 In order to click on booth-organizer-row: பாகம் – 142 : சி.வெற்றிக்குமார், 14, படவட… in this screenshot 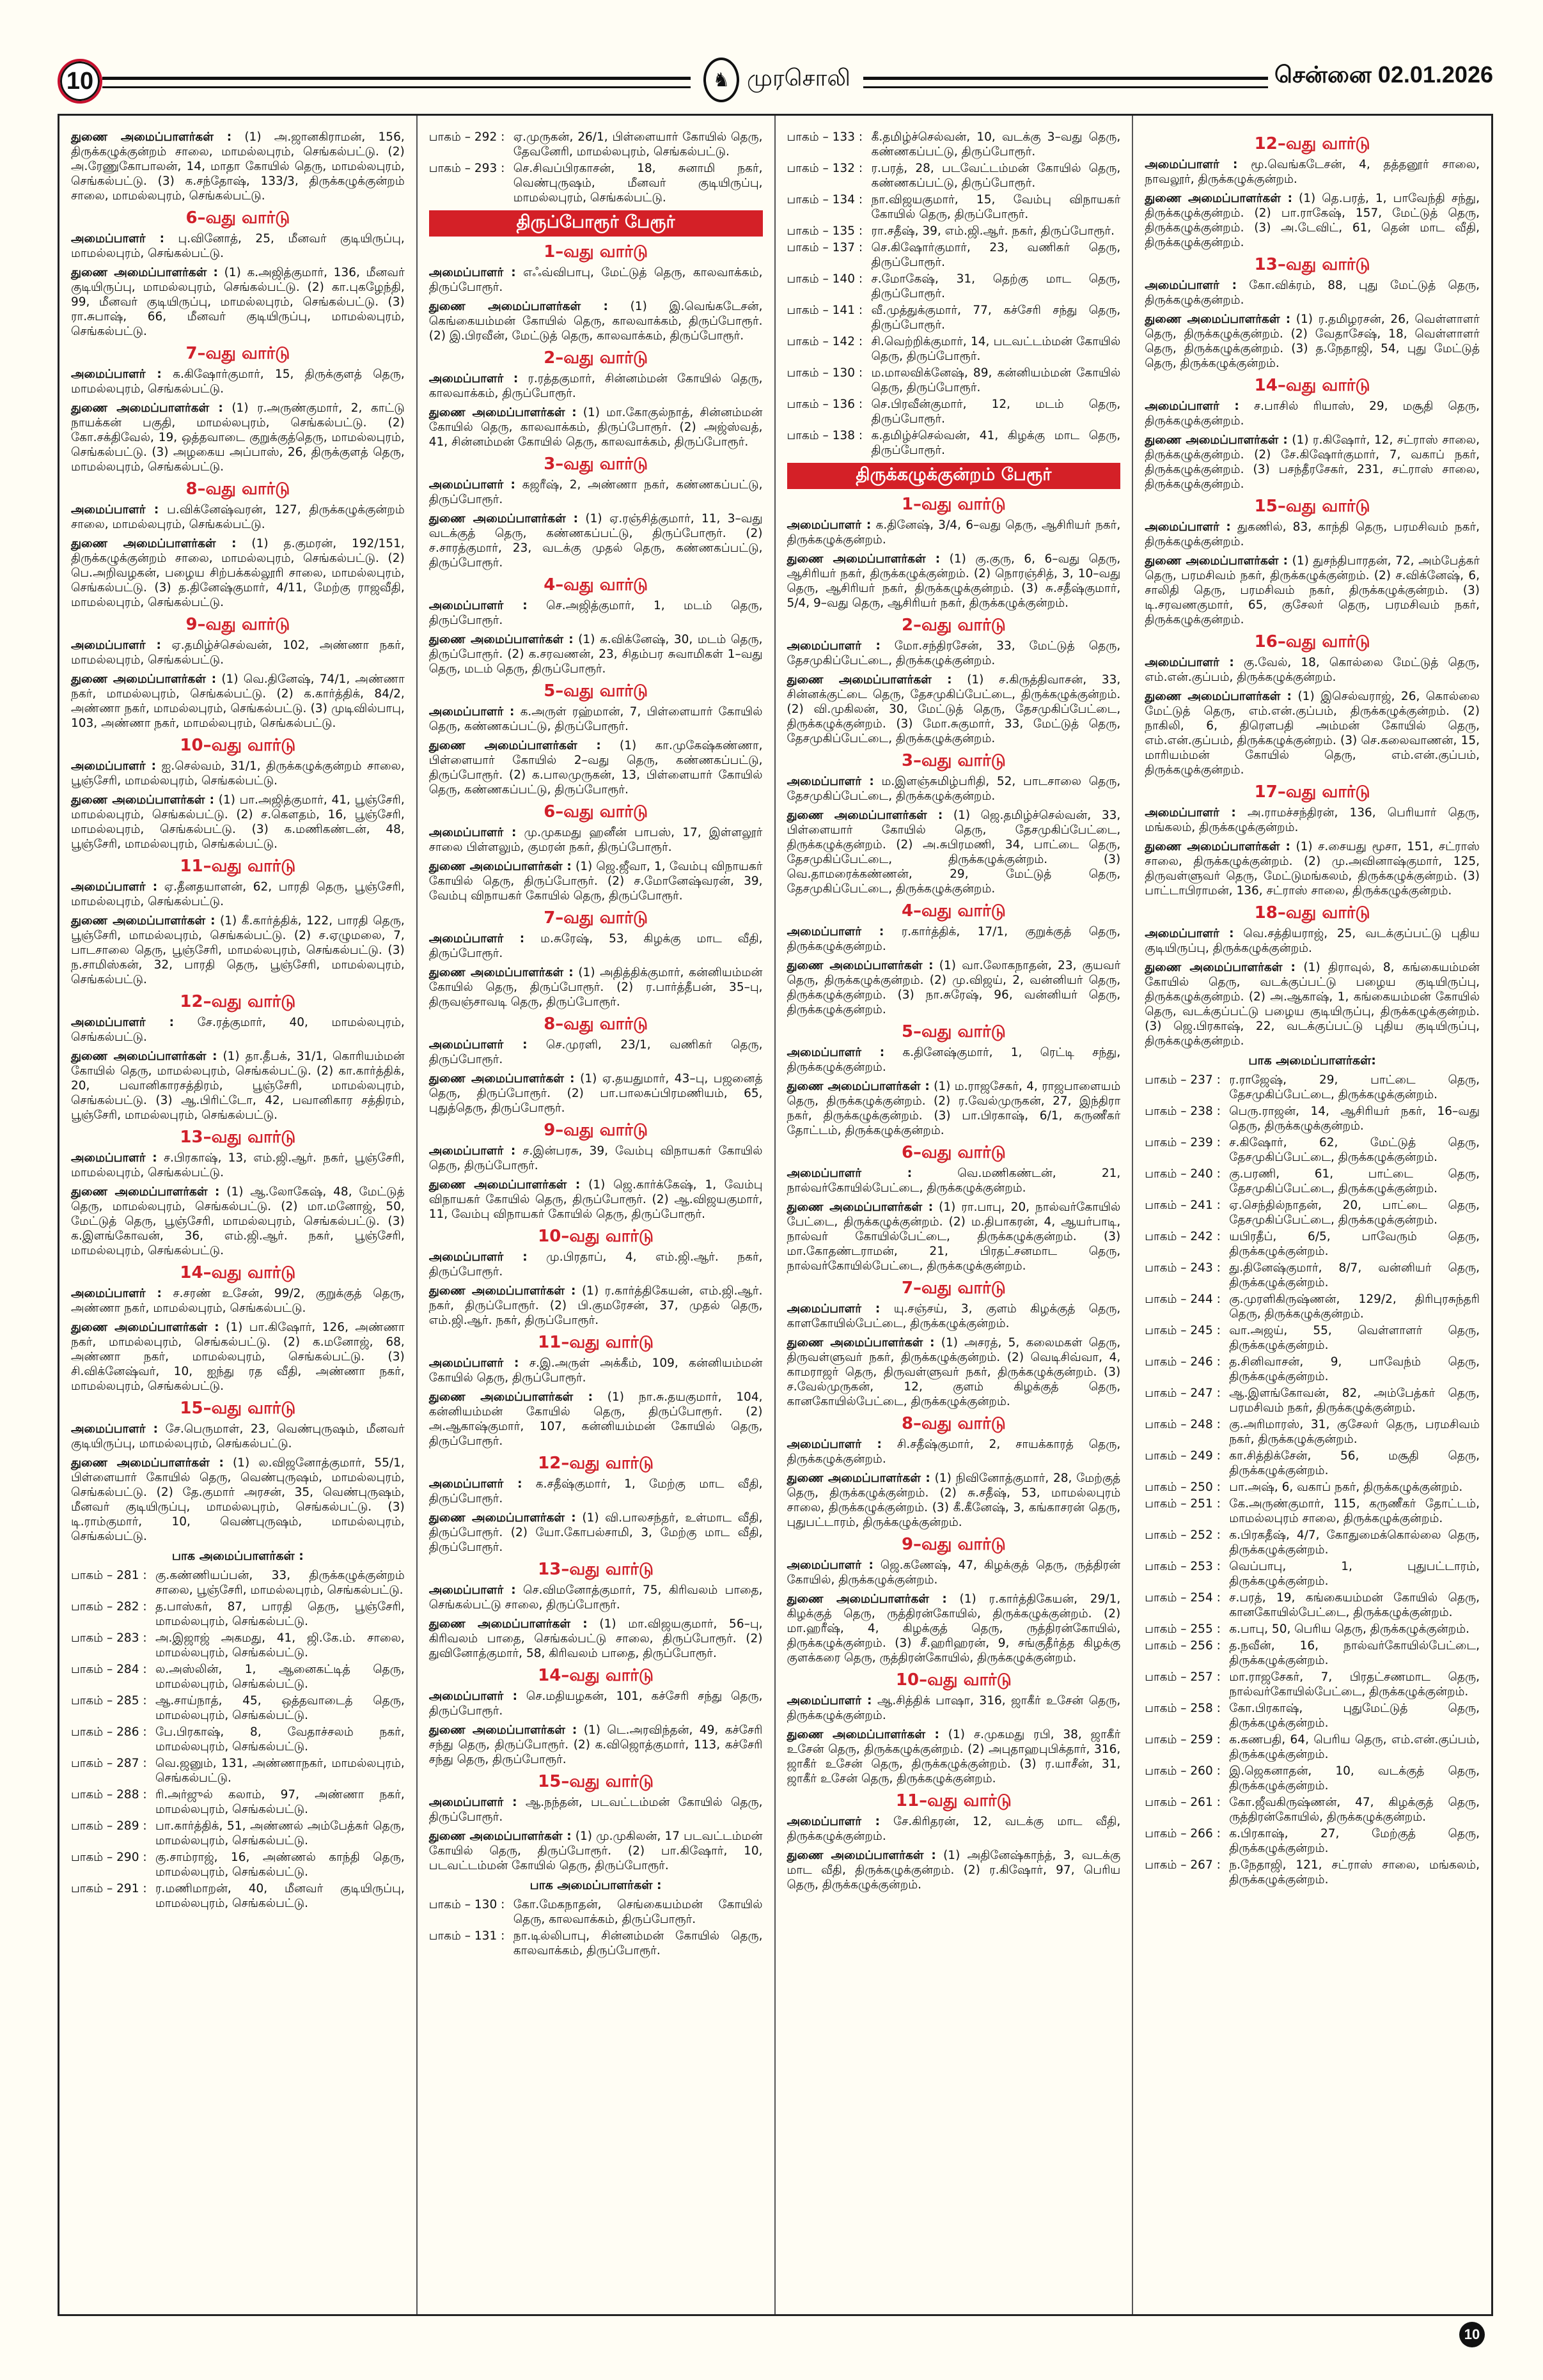, I will do `click(954, 349)`.